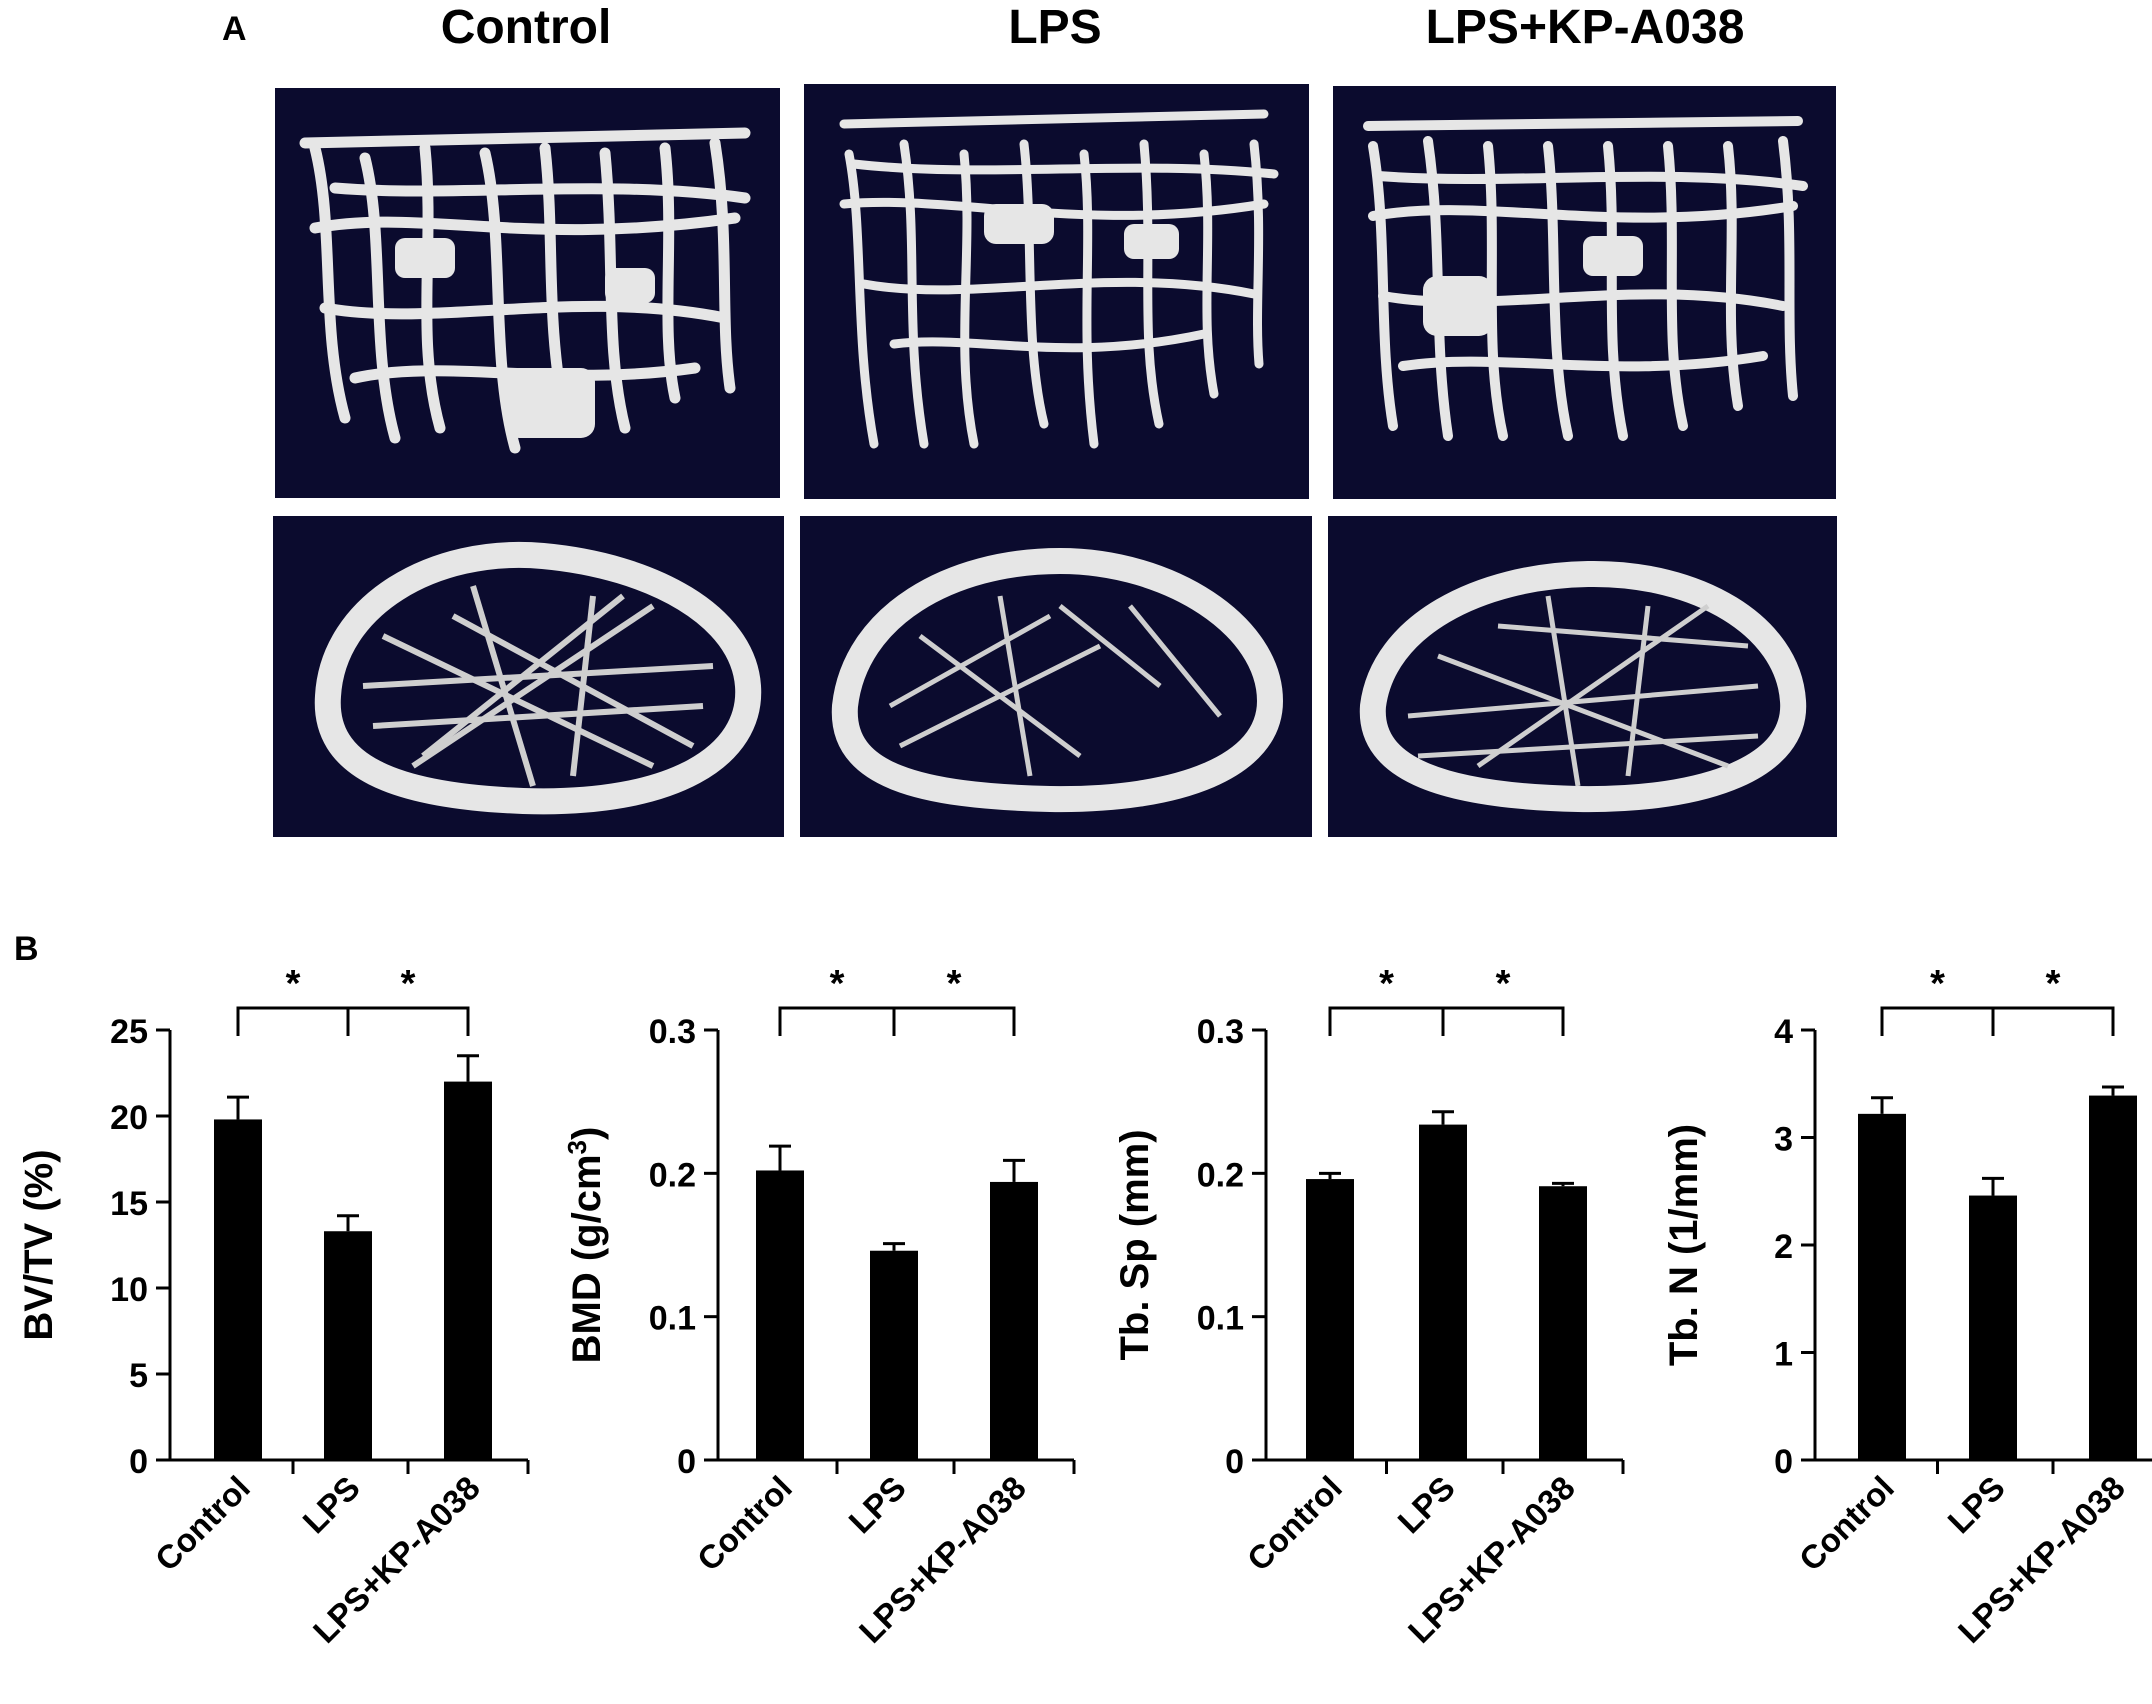 The image size is (2152, 1704). Describe the element at coordinates (234, 29) in the screenshot. I see `panel-a-label: A` at that location.